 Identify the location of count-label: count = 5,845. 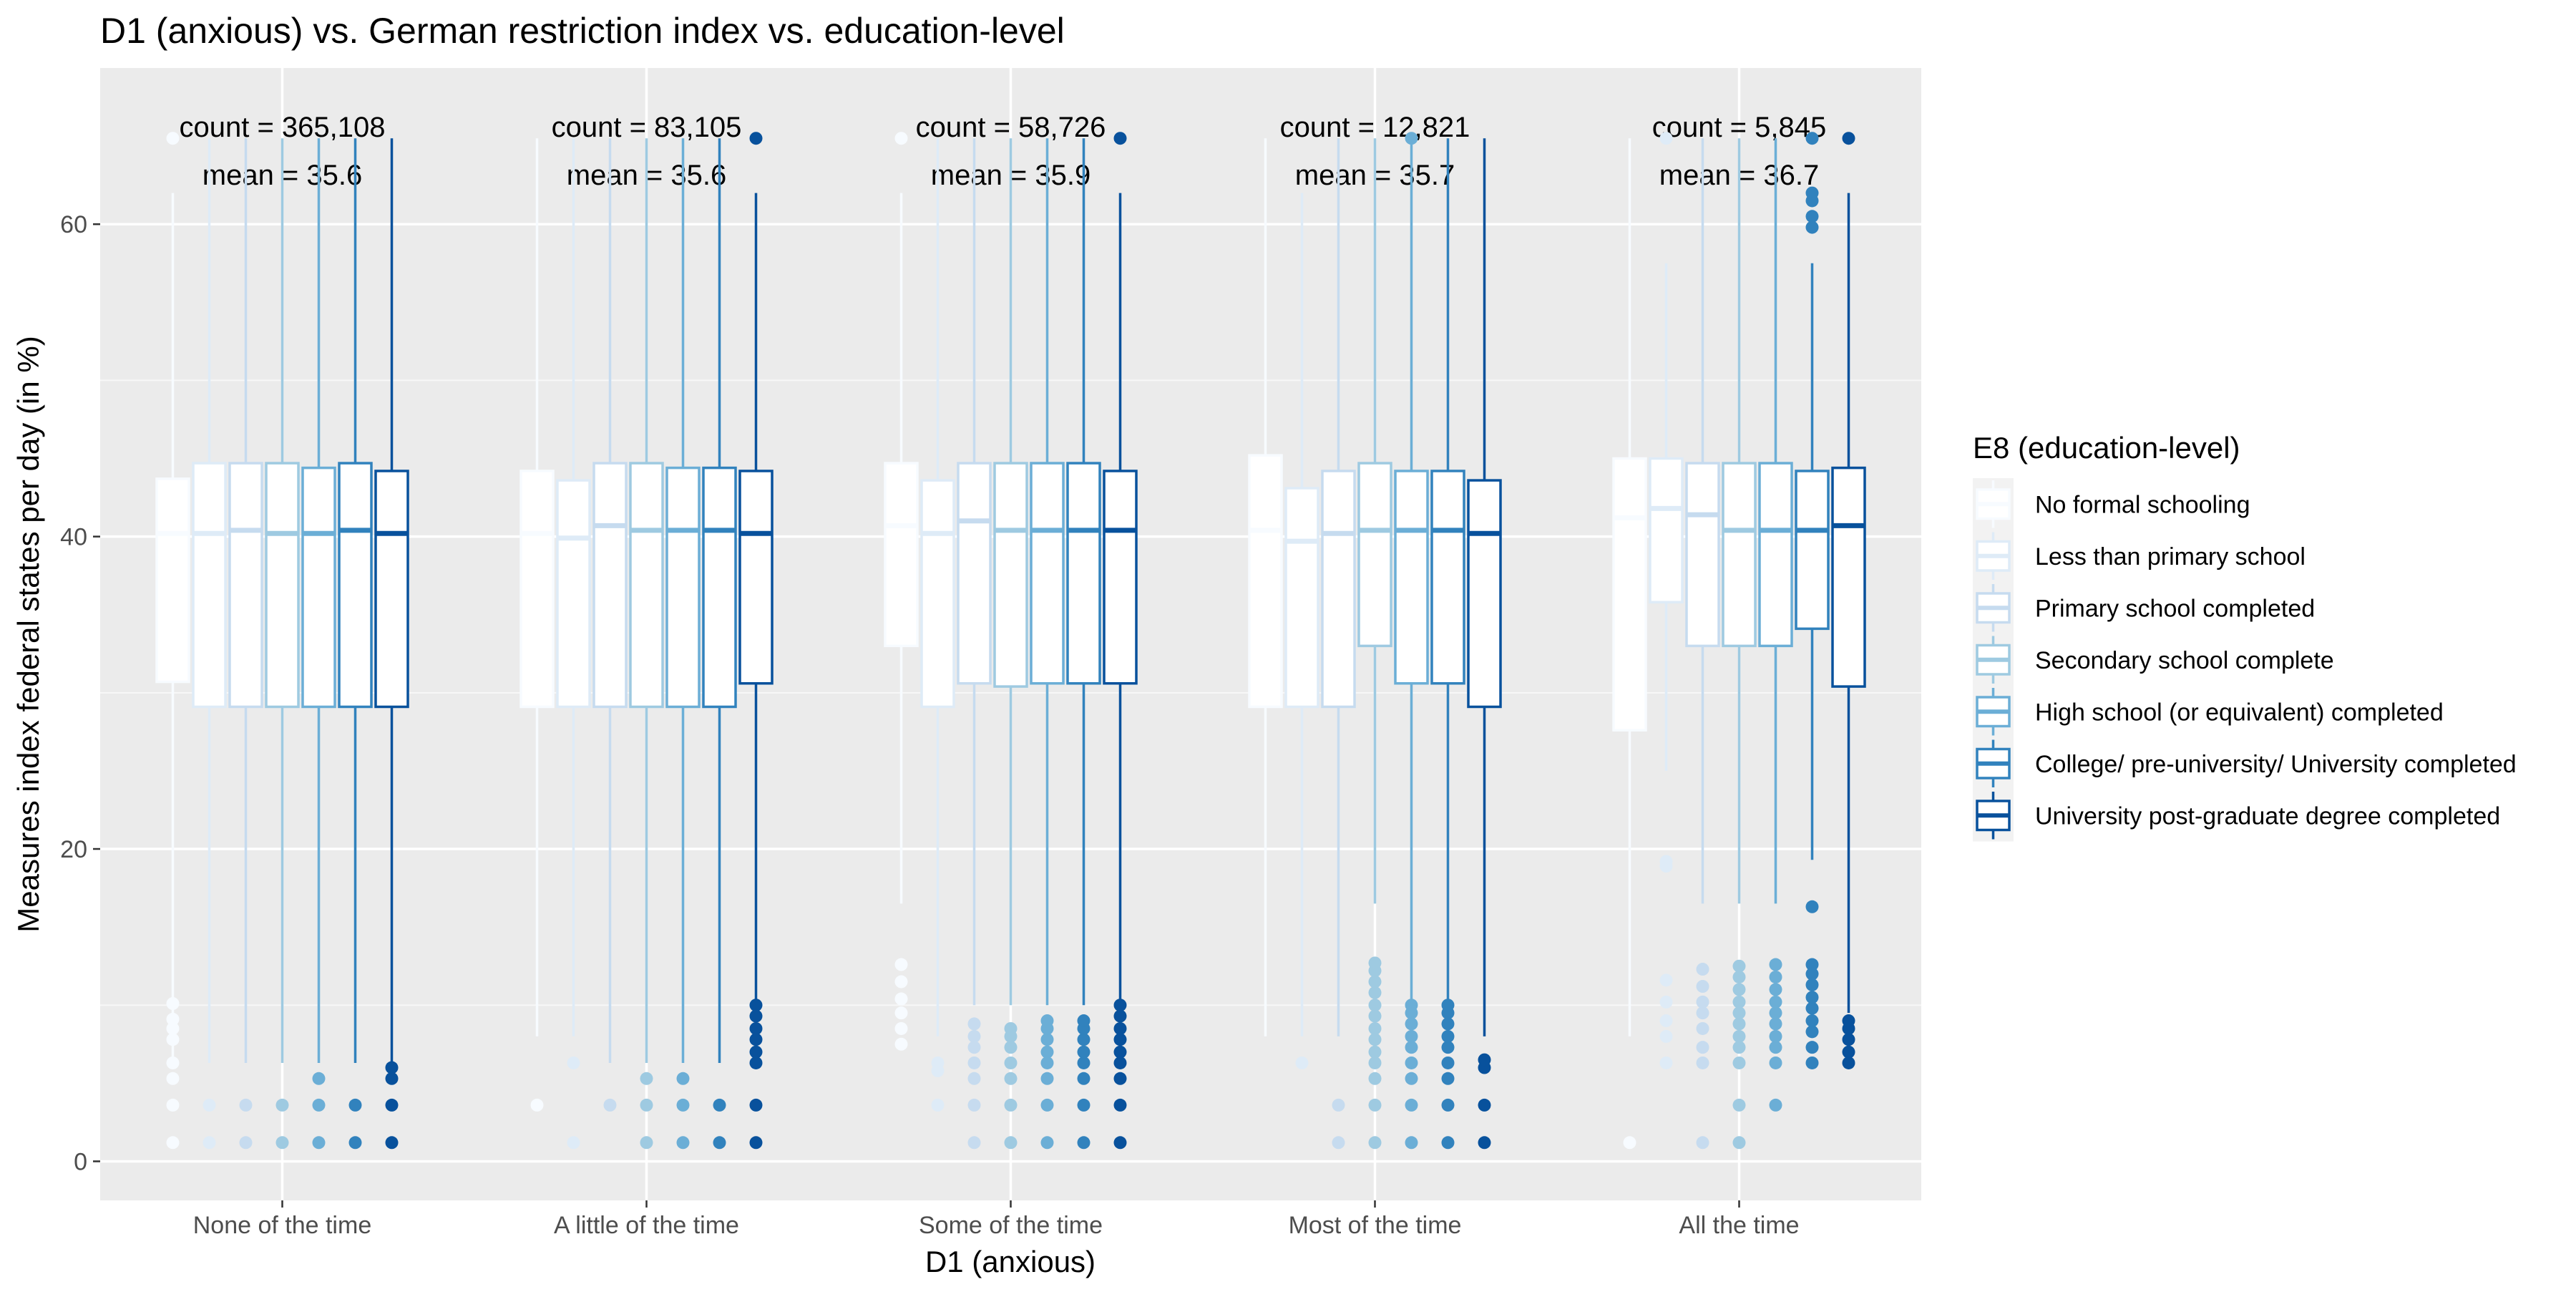
(1739, 127).